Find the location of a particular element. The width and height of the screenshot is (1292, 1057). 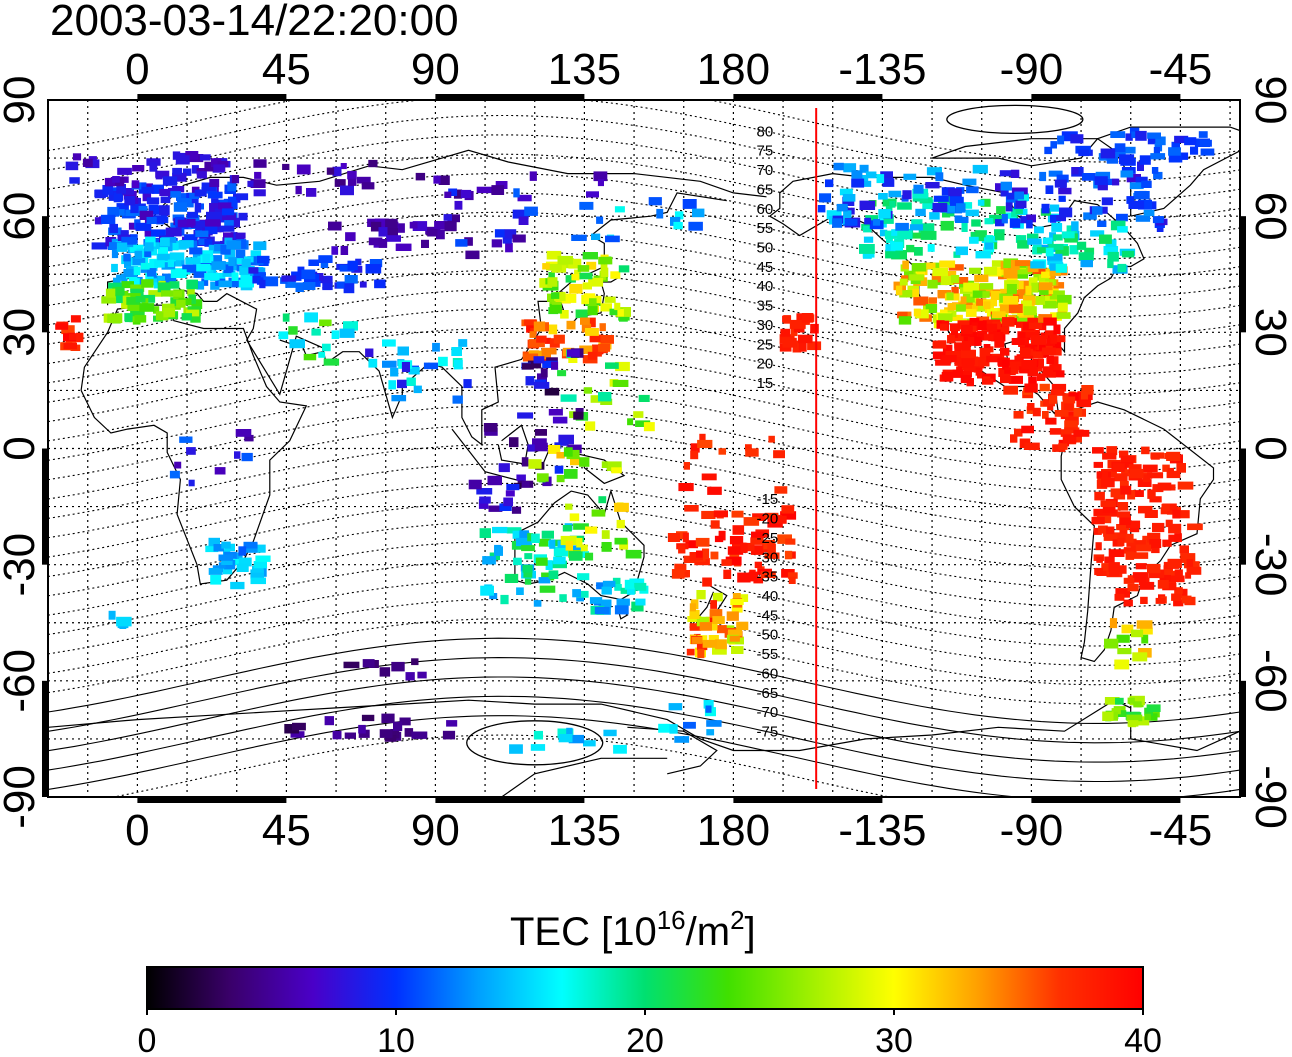

latitude-tick-label: 30 is located at coordinates (1269, 332).